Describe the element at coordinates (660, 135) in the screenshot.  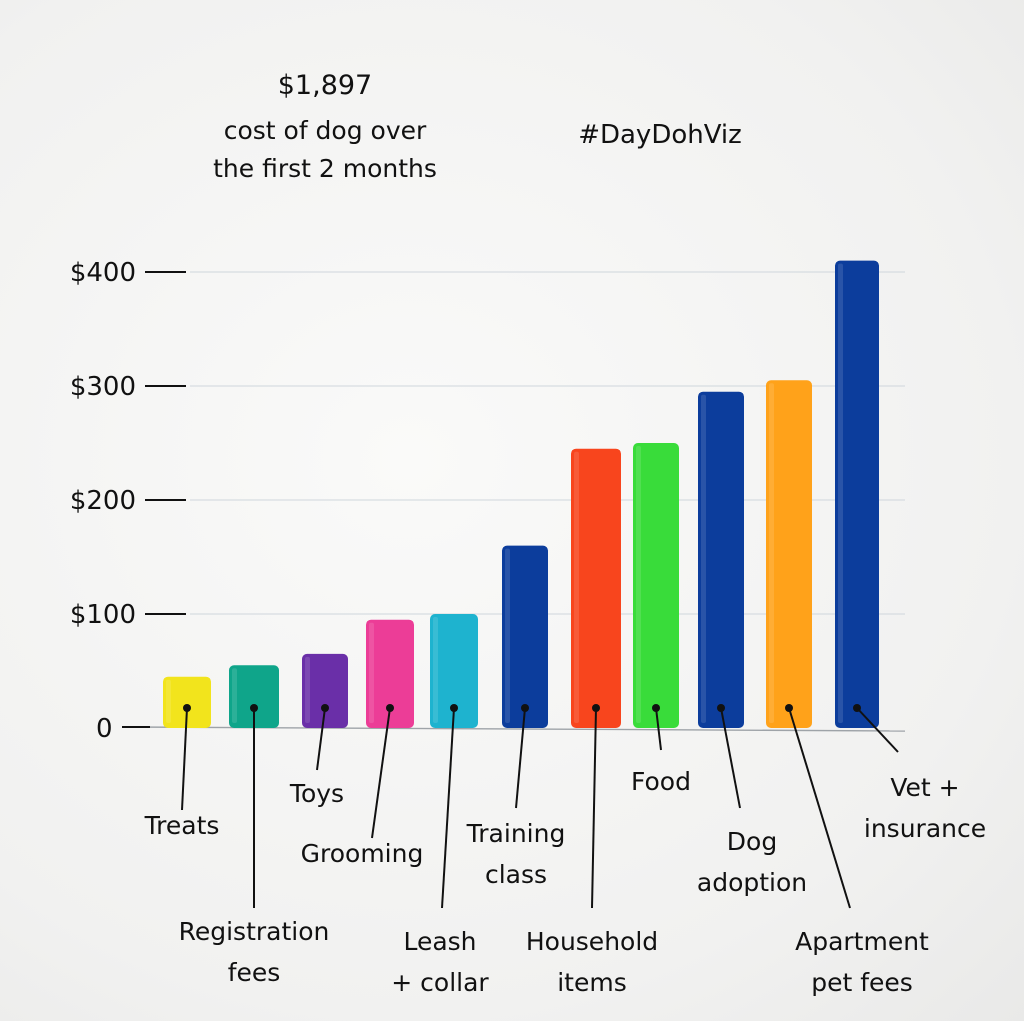
I see `hashtag-label: #DayDohViz` at that location.